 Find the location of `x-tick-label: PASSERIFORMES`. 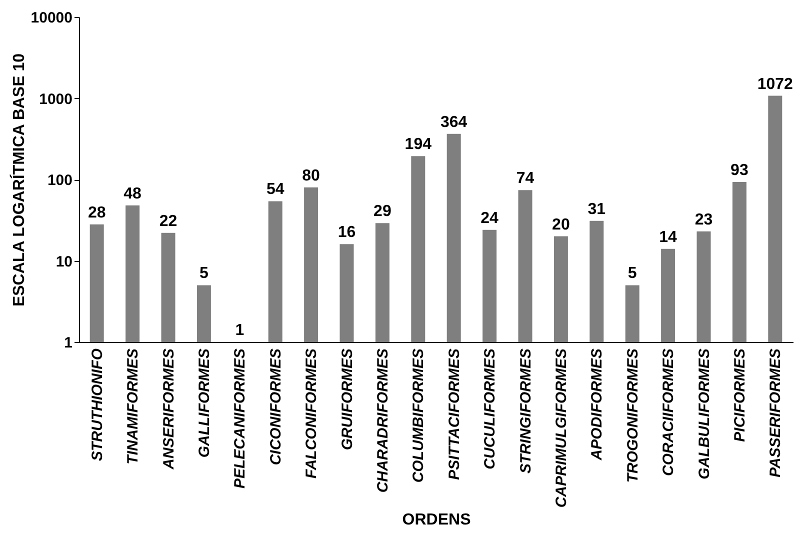

x-tick-label: PASSERIFORMES is located at coordinates (775, 413).